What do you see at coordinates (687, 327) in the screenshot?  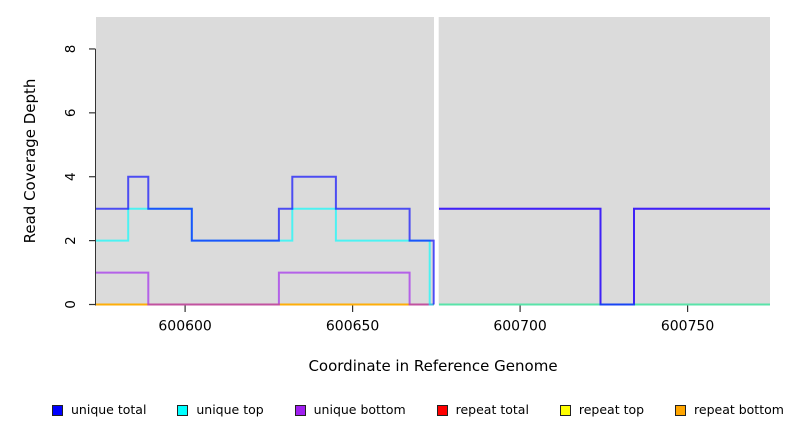 I see `x-tick-label: 600750` at bounding box center [687, 327].